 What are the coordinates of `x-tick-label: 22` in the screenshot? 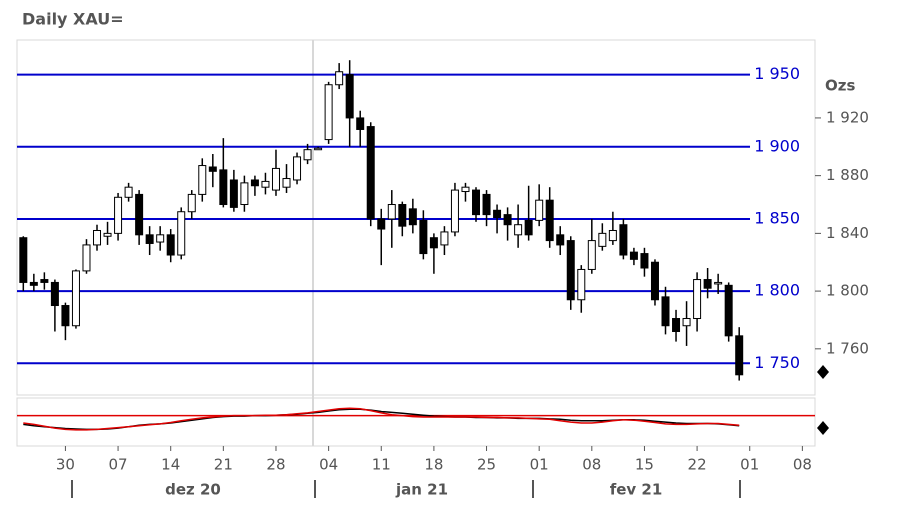 It's located at (697, 465).